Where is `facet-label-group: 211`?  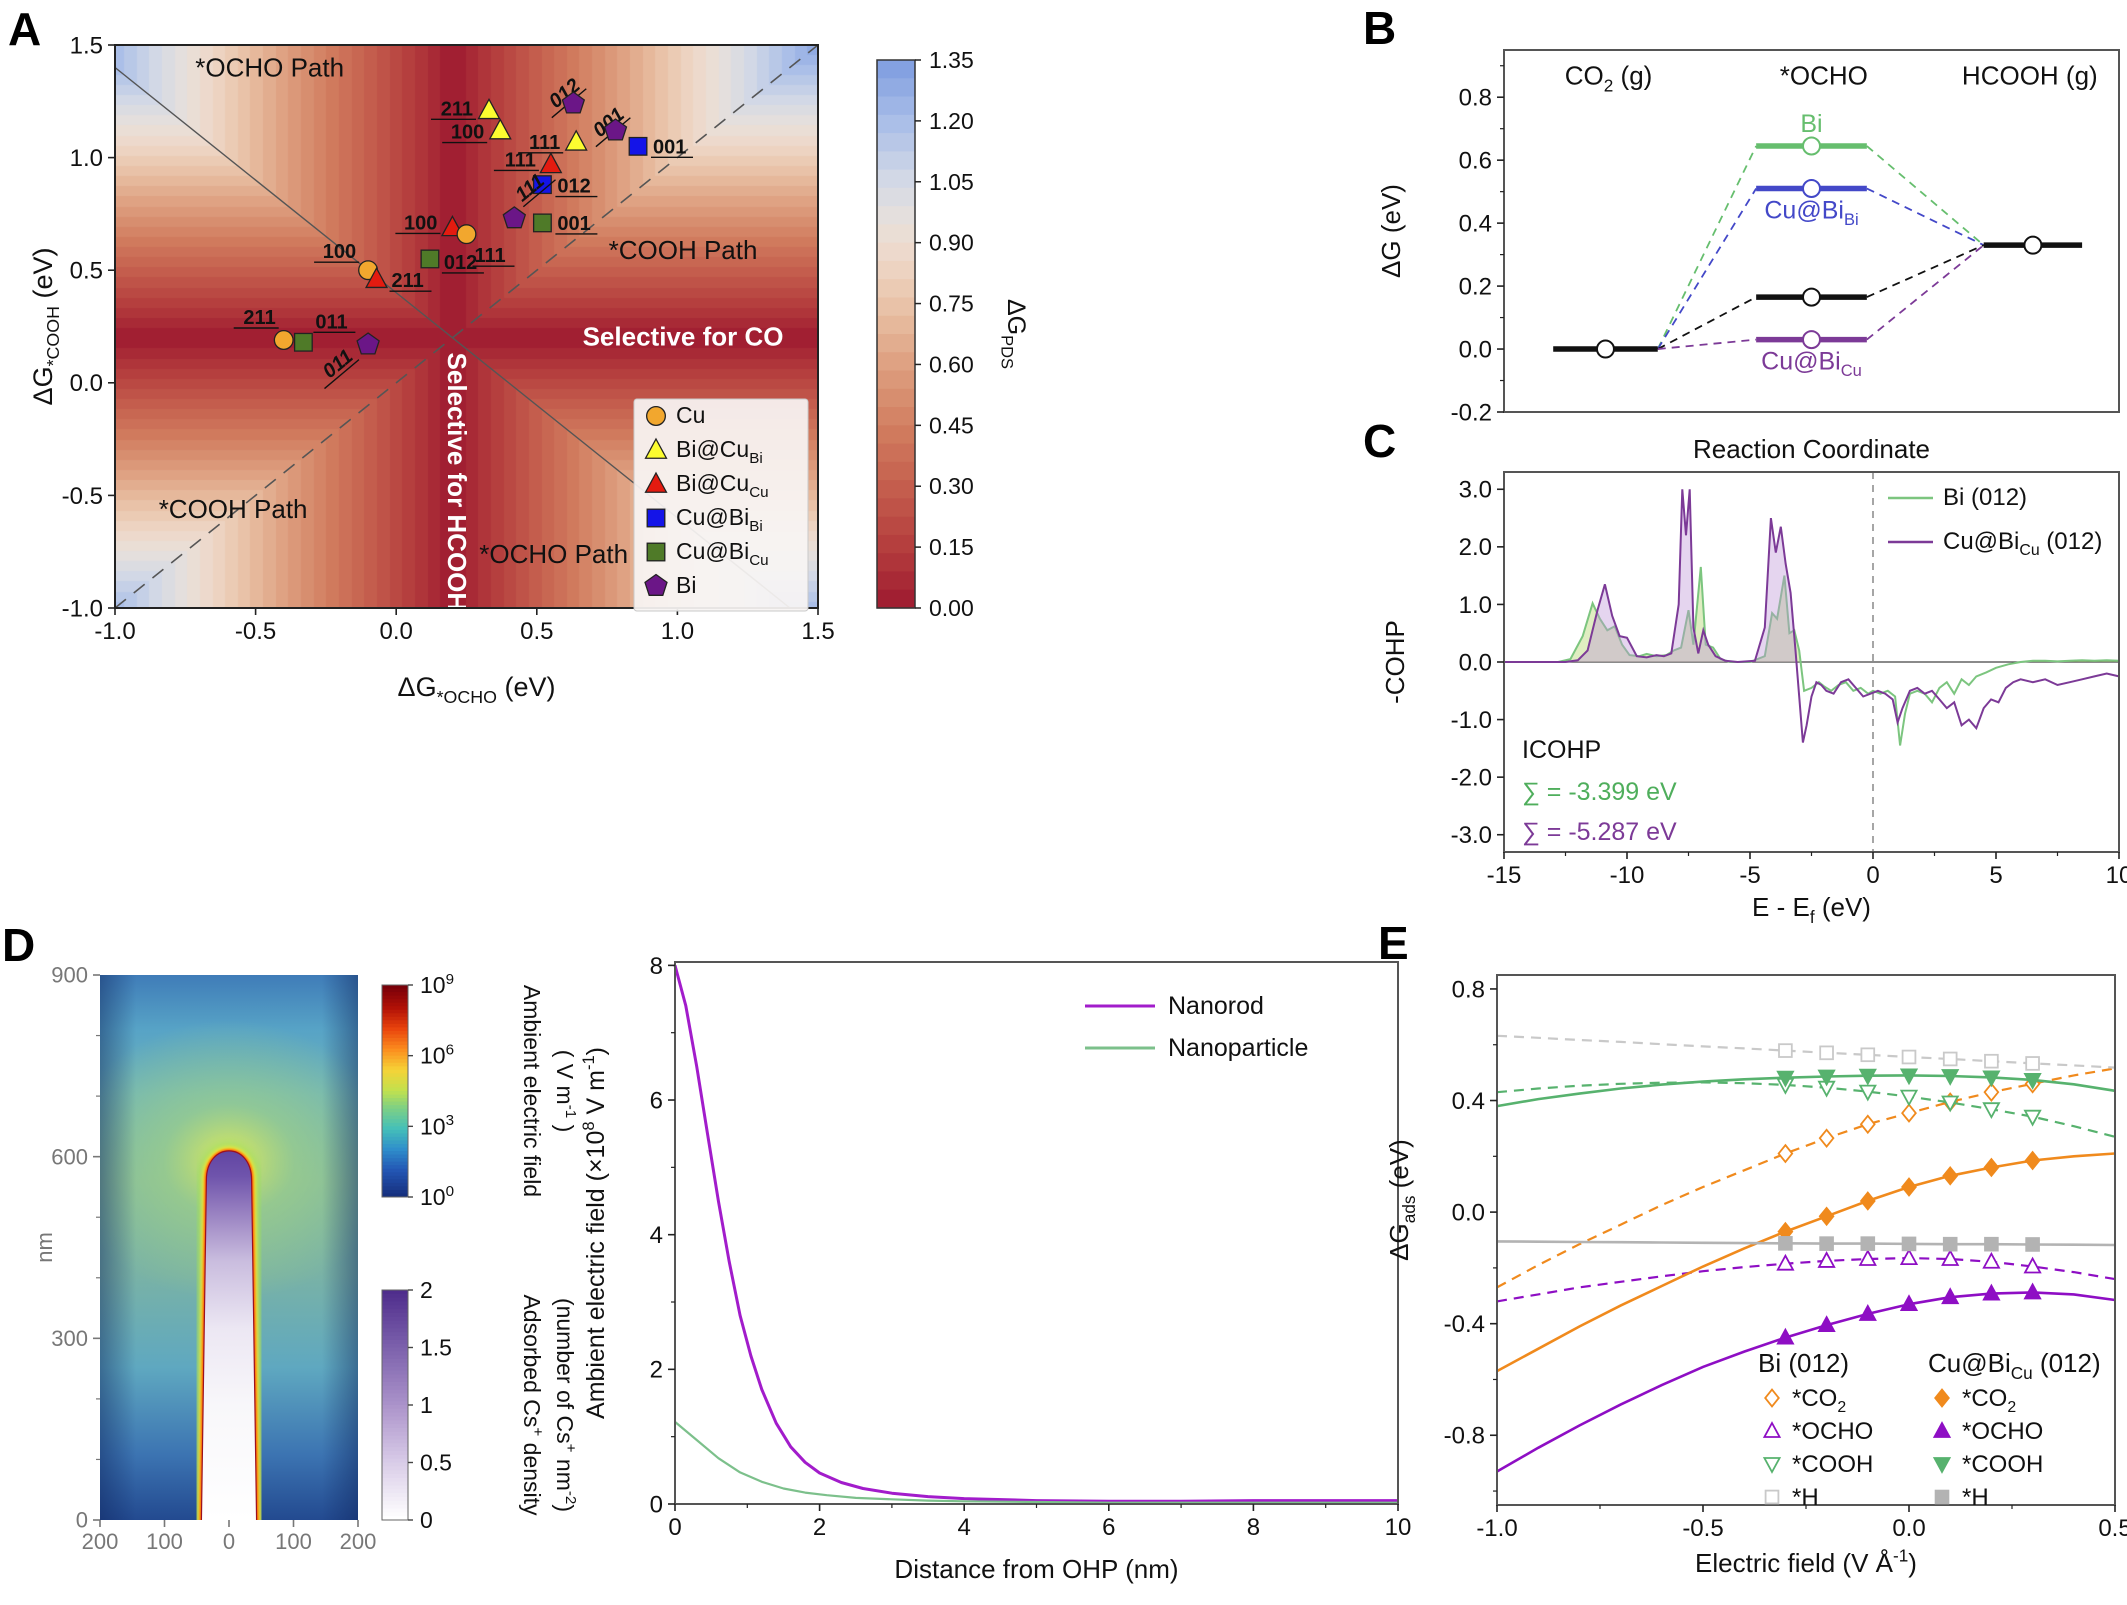 facet-label-group: 211 is located at coordinates (256, 318).